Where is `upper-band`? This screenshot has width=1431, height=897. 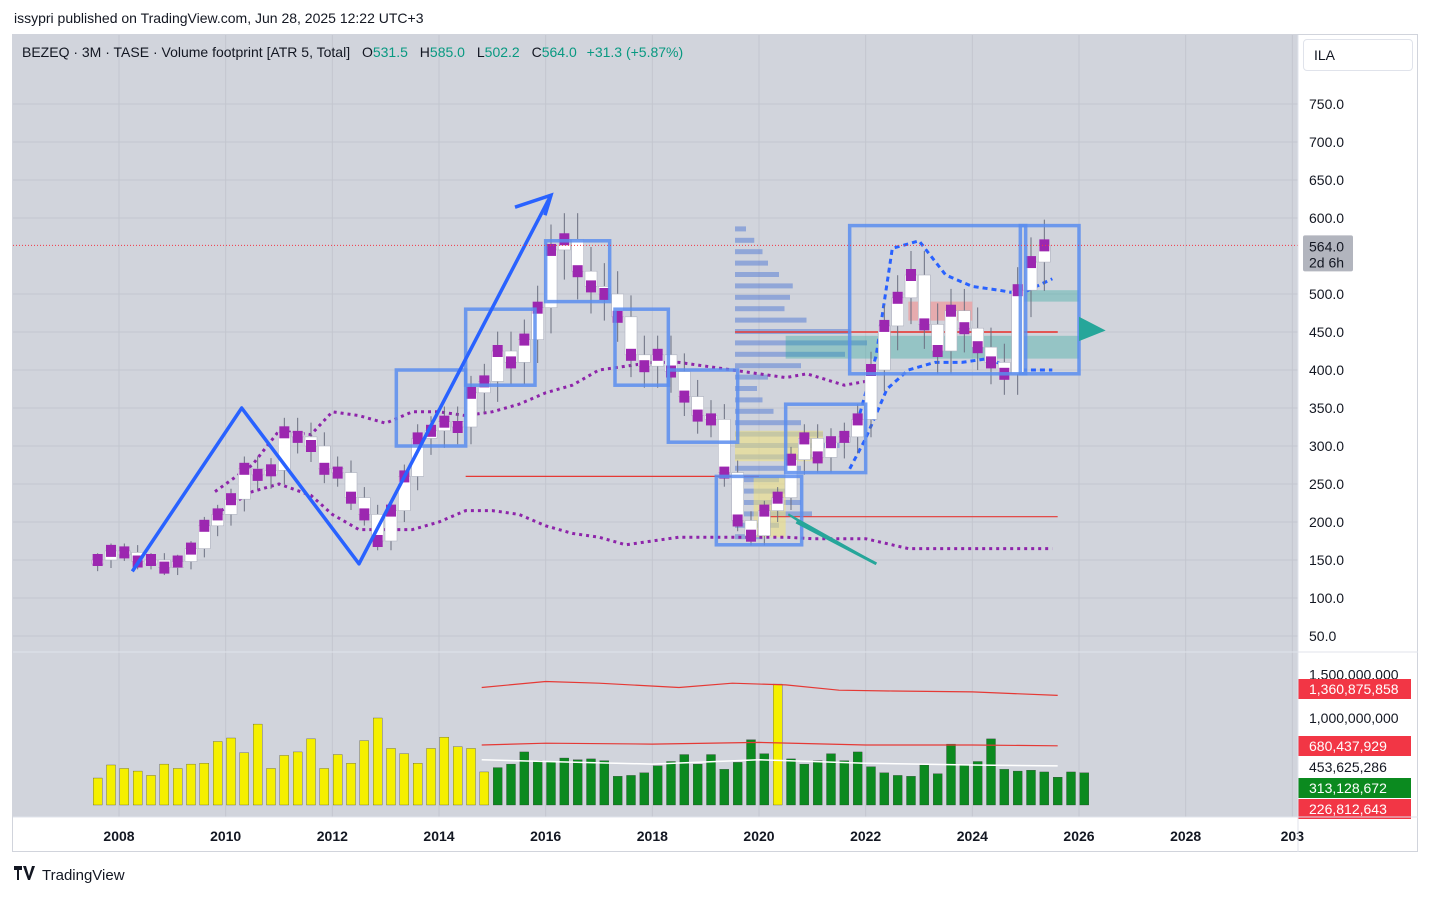
upper-band is located at coordinates (540, 426).